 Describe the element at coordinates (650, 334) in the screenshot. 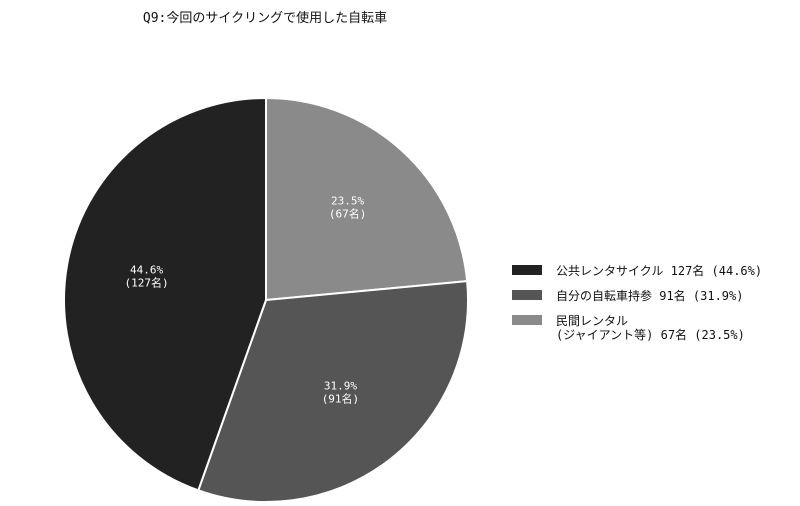

I see `legend-label-3-line-2: (ジャイアント等) 67名 (23.5%)` at that location.